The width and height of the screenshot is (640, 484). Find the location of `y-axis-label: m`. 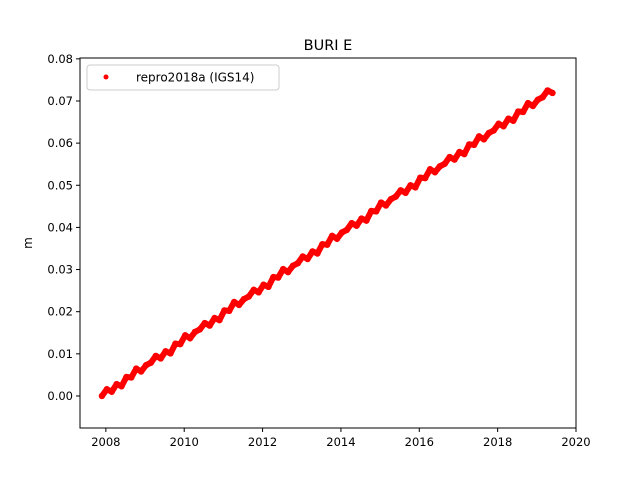

y-axis-label: m is located at coordinates (28, 243).